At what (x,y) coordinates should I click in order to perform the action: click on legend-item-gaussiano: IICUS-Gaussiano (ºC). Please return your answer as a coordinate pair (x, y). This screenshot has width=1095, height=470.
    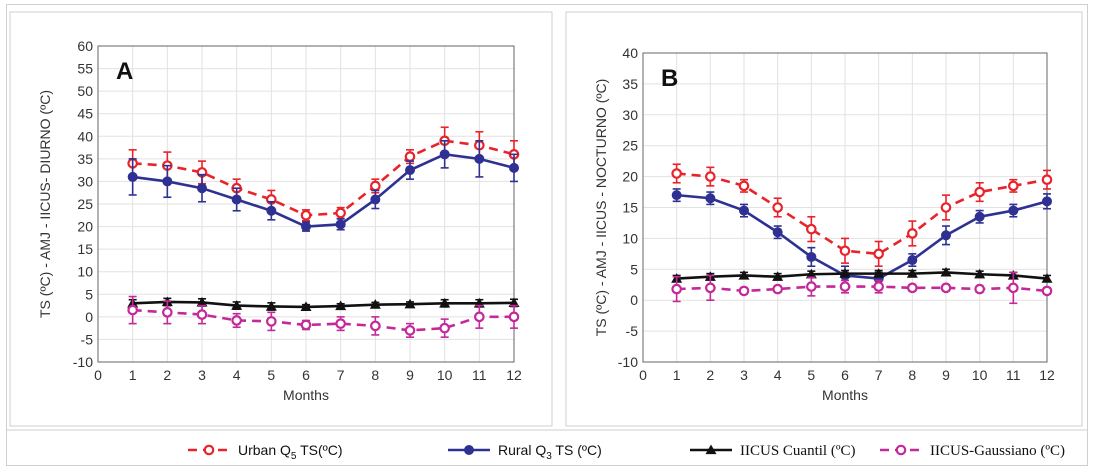
    Looking at the image, I should click on (972, 451).